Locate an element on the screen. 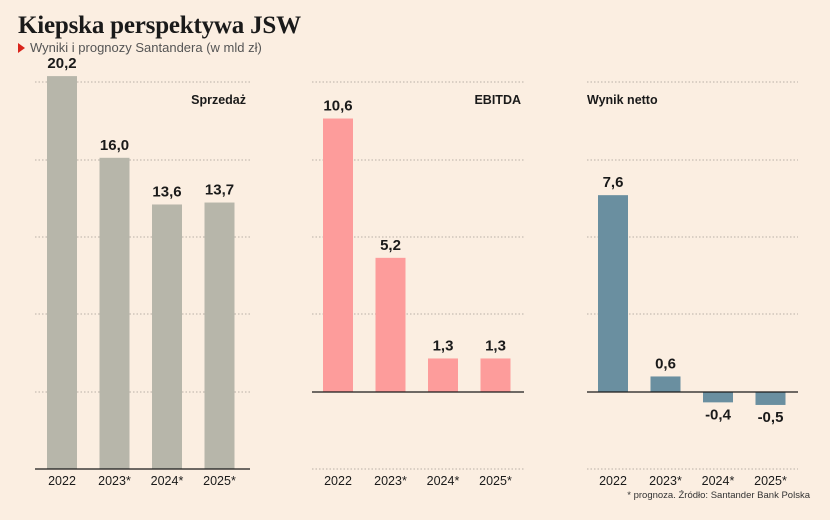 The height and width of the screenshot is (520, 830). value-label: 20,2 is located at coordinates (61, 63).